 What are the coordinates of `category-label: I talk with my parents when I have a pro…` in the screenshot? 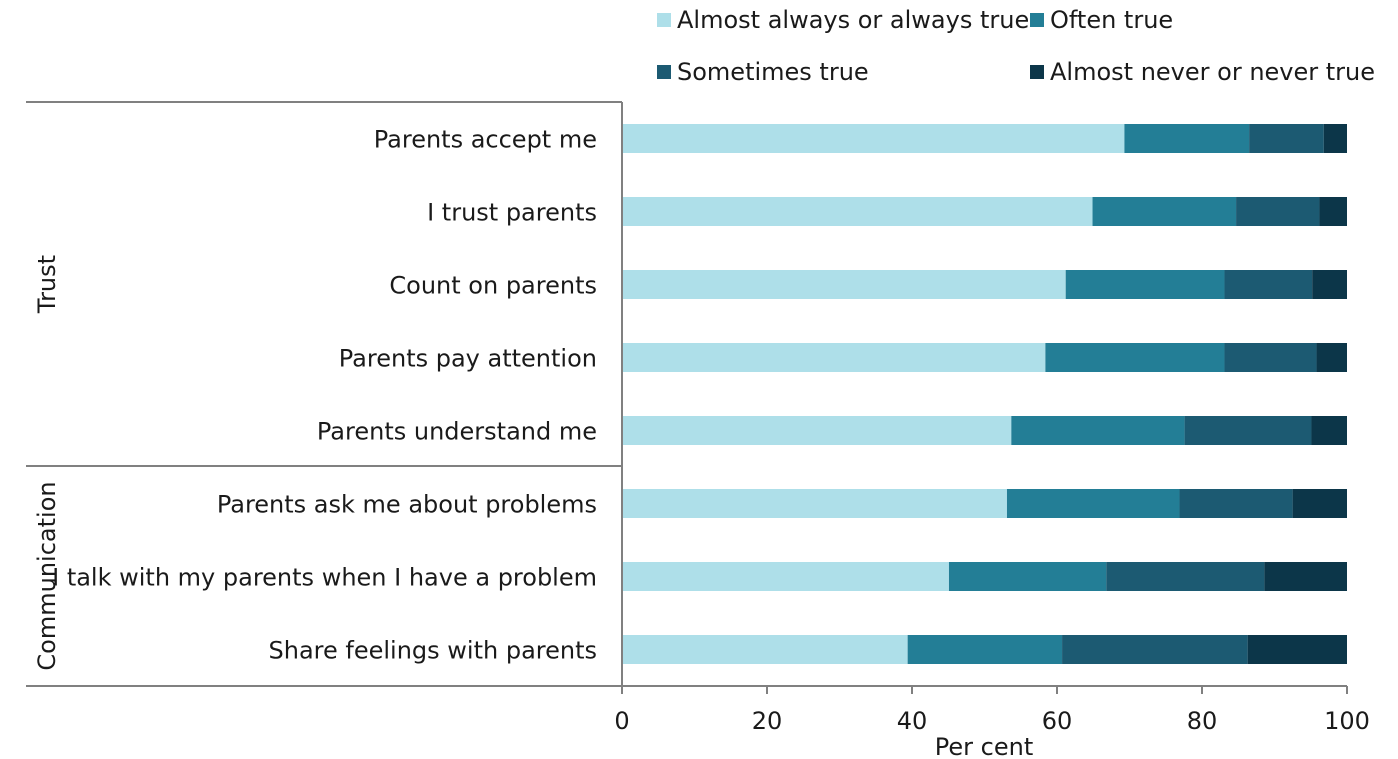 It's located at (324, 578).